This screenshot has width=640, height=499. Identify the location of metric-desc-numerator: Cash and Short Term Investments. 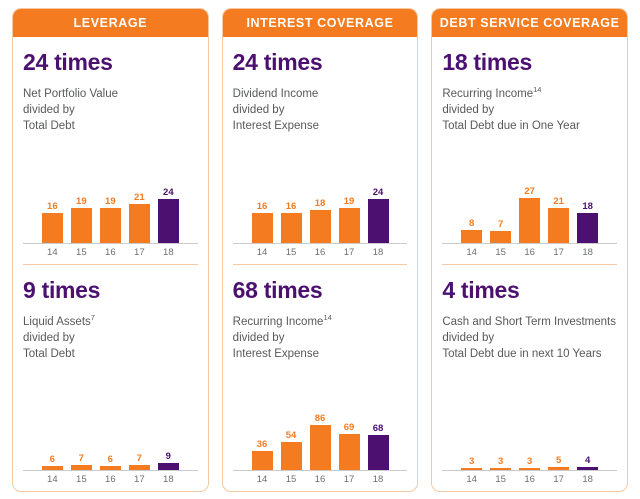
(529, 321).